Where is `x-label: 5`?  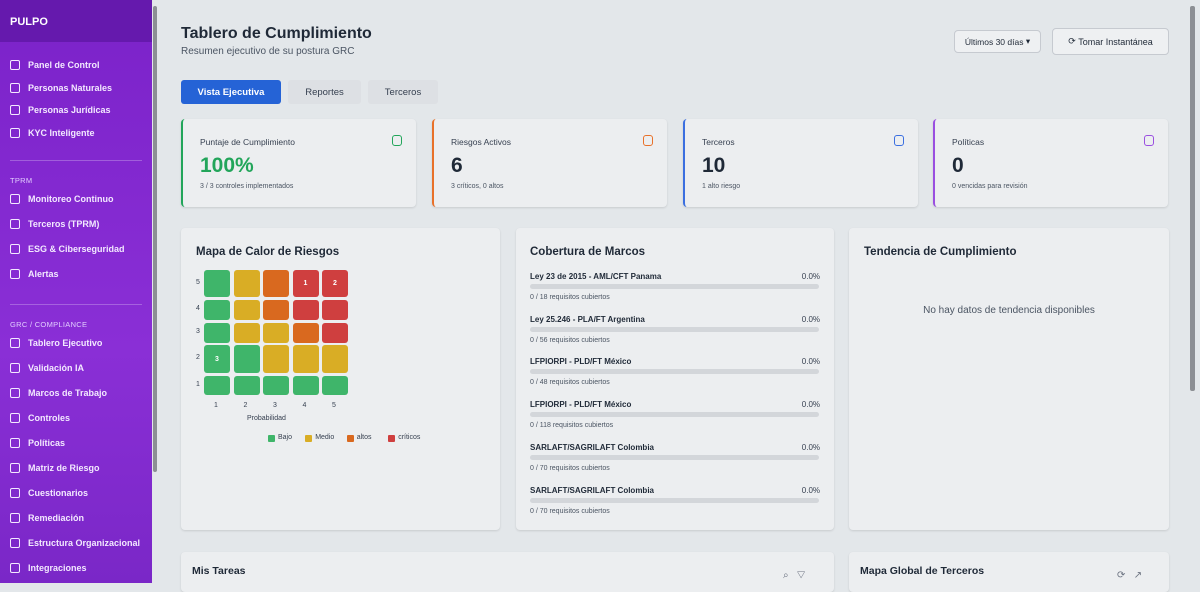 x-label: 5 is located at coordinates (334, 405).